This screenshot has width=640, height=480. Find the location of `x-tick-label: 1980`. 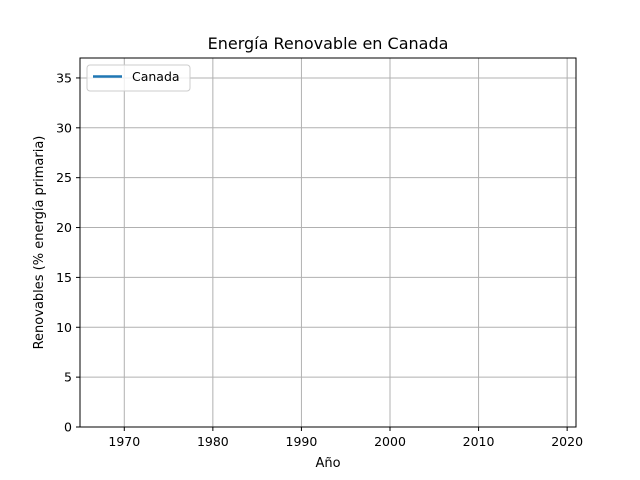

x-tick-label: 1980 is located at coordinates (213, 441).